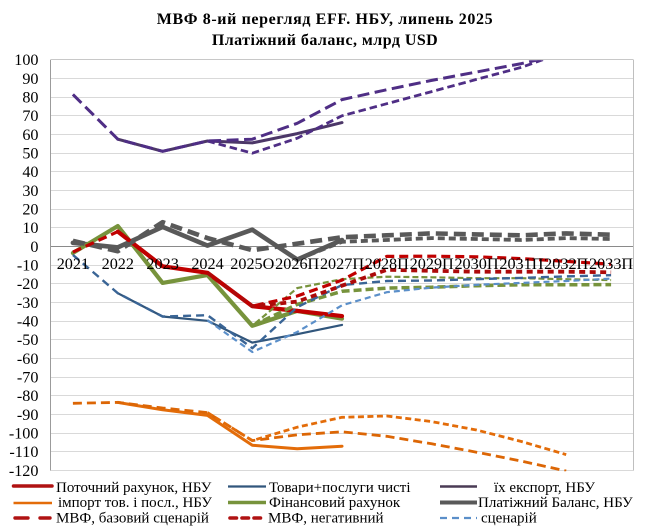 The height and width of the screenshot is (527, 650). Describe the element at coordinates (30, 135) in the screenshot. I see `svg-text: 60` at that location.